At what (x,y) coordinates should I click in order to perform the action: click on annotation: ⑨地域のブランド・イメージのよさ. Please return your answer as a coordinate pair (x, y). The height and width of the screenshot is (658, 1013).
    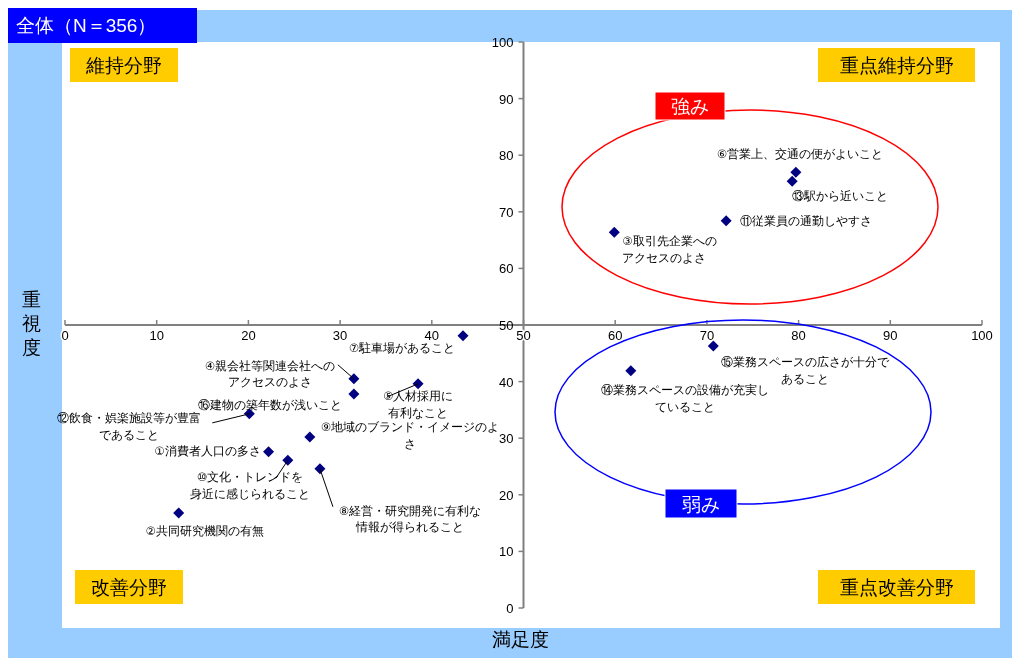
    Looking at the image, I should click on (409, 435).